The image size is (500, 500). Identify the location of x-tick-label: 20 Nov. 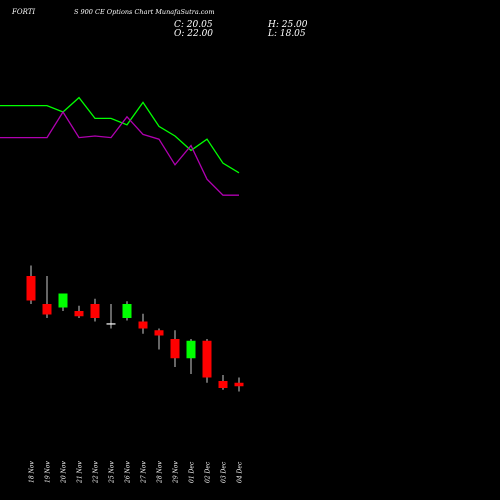
(64, 472).